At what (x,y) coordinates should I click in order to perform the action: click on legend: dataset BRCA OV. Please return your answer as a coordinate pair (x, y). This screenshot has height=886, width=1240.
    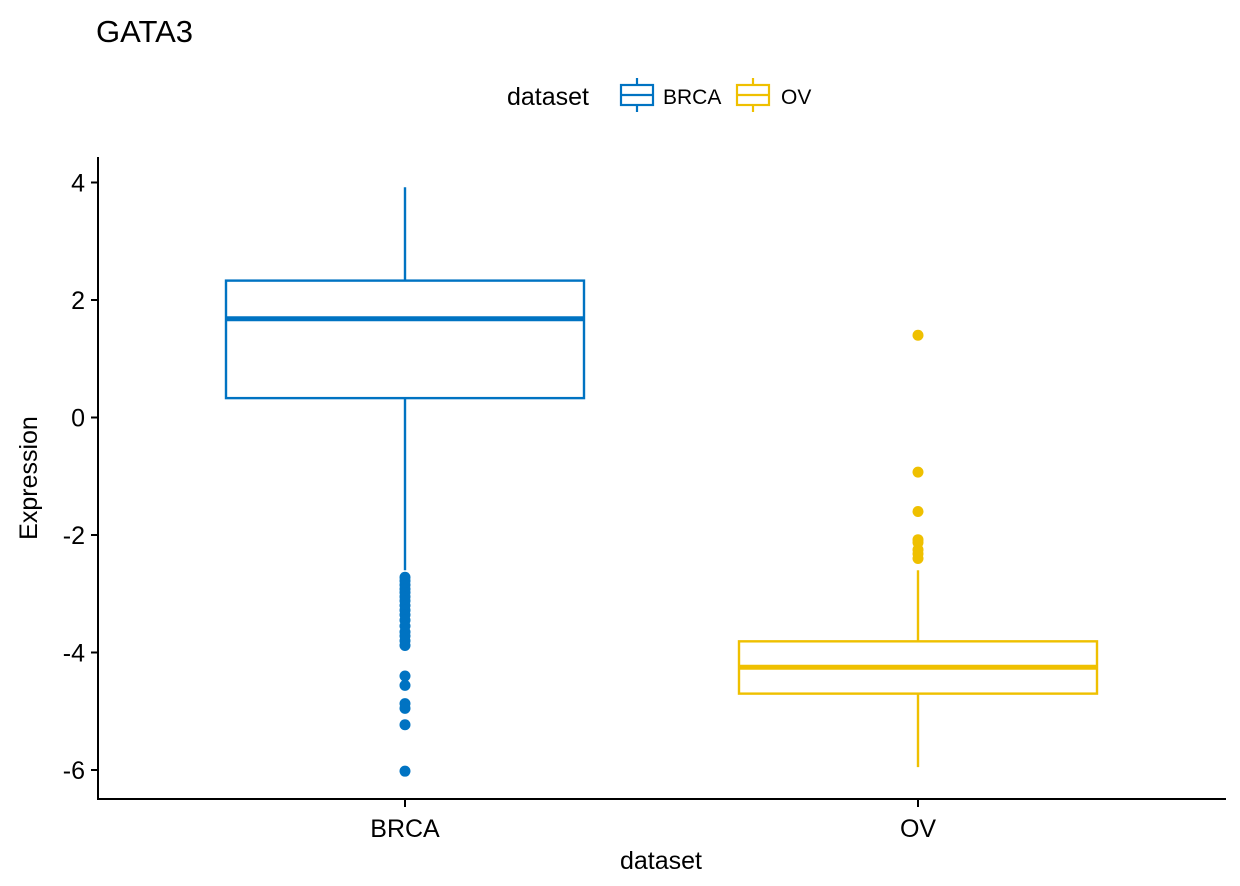
    Looking at the image, I should click on (659, 95).